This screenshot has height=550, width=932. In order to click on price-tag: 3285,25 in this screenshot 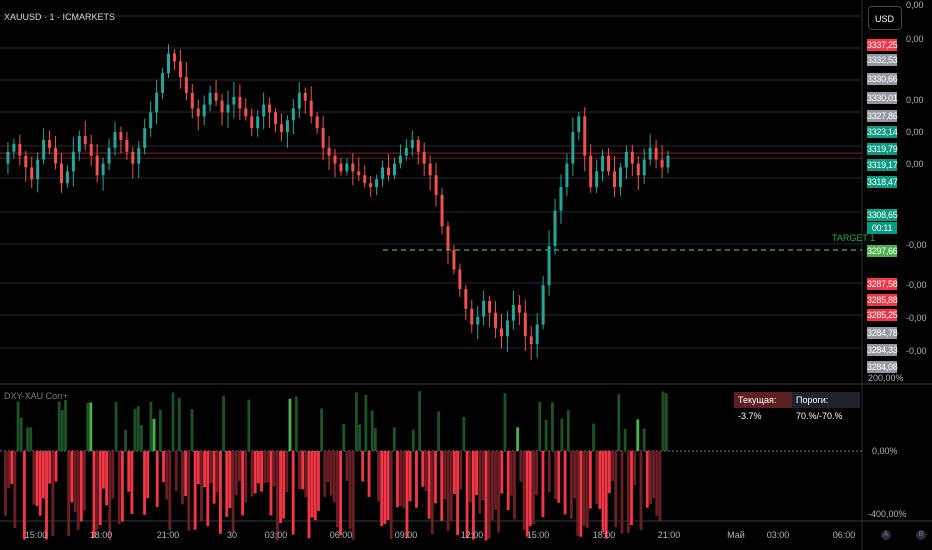, I will do `click(882, 315)`.